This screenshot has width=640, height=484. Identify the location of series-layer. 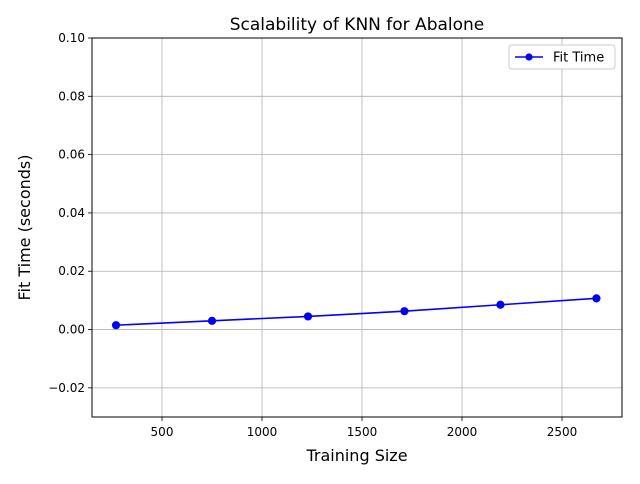
(356, 312).